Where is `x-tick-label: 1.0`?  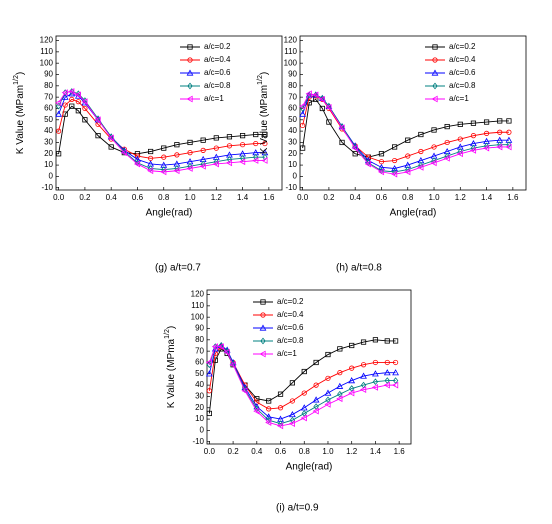
x-tick-label: 1.0 is located at coordinates (434, 197).